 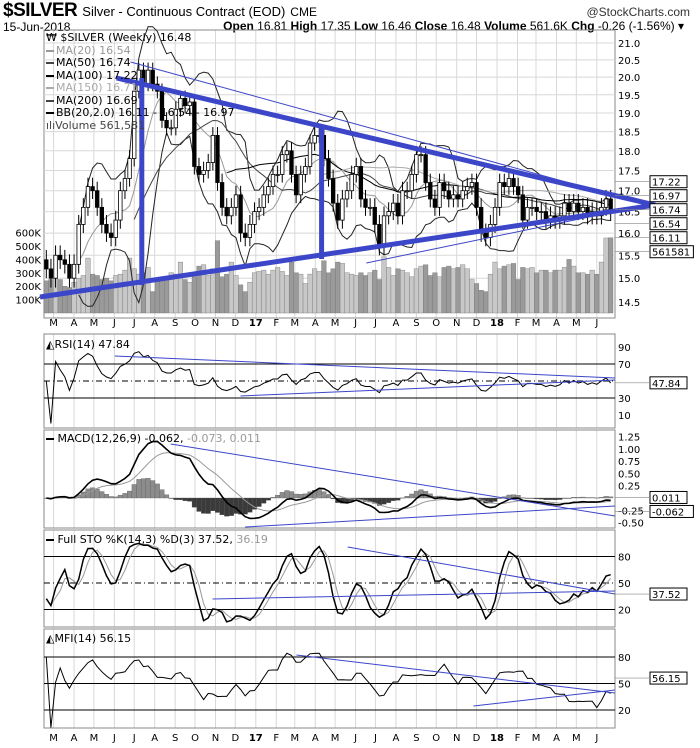 I want to click on brand-link: @StockCharts.com, so click(x=638, y=12).